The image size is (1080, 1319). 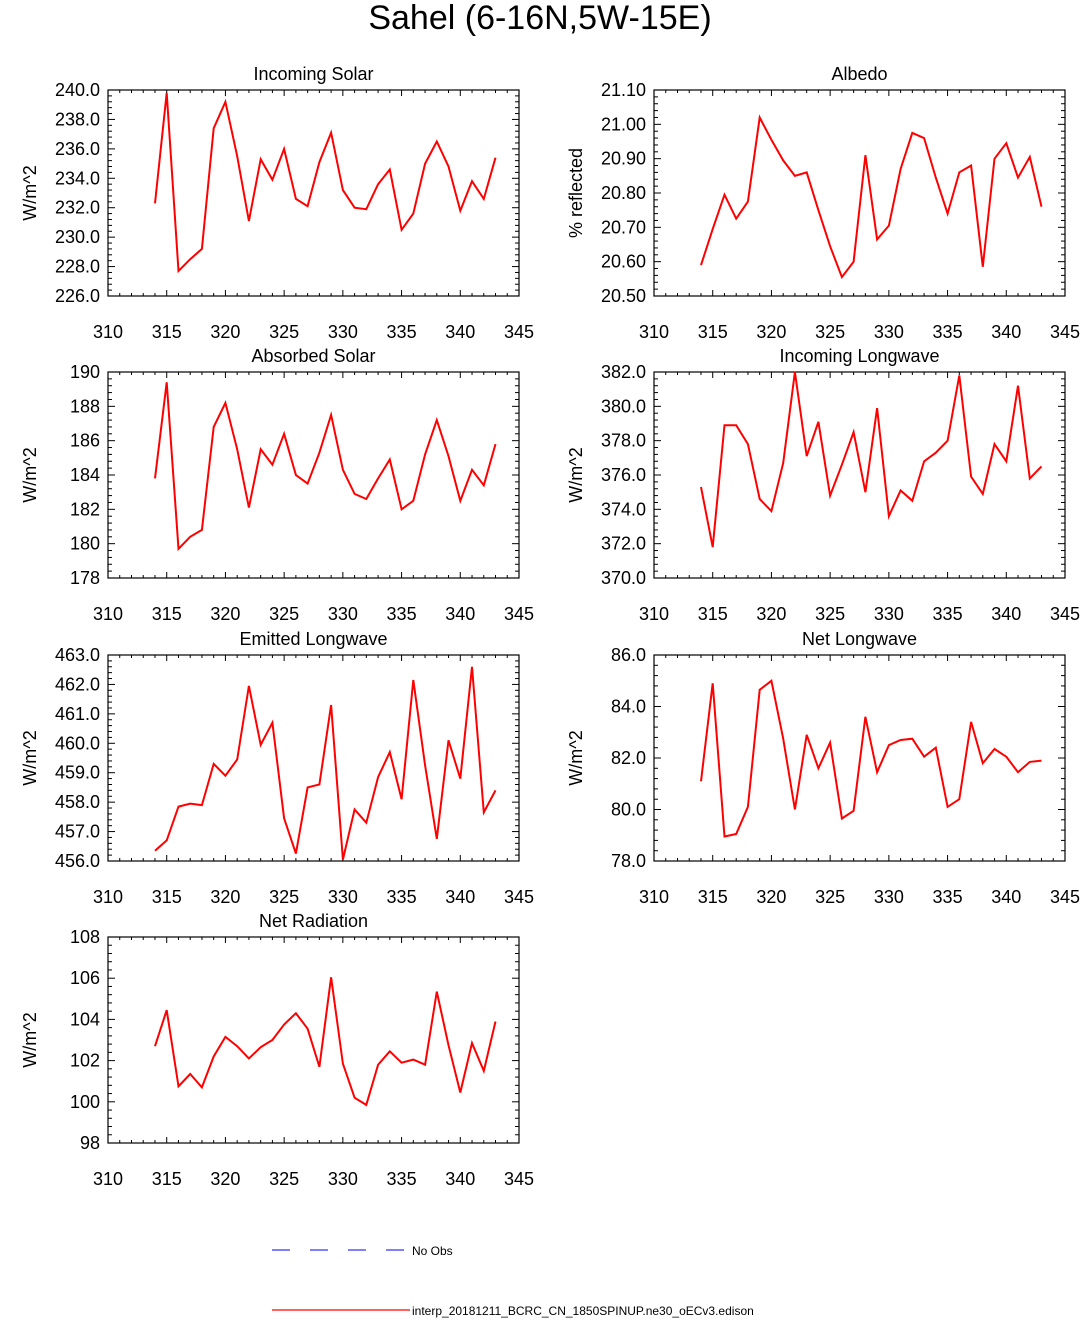 I want to click on y-tick-label: 104, so click(x=85, y=1019).